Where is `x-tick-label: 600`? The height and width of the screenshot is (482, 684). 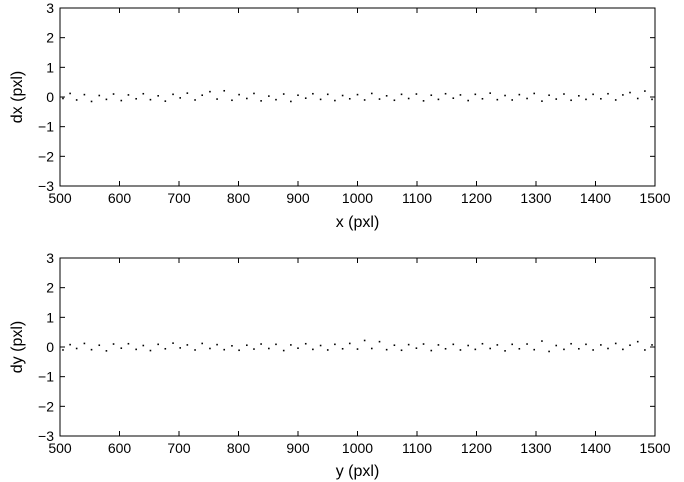 x-tick-label: 600 is located at coordinates (120, 198).